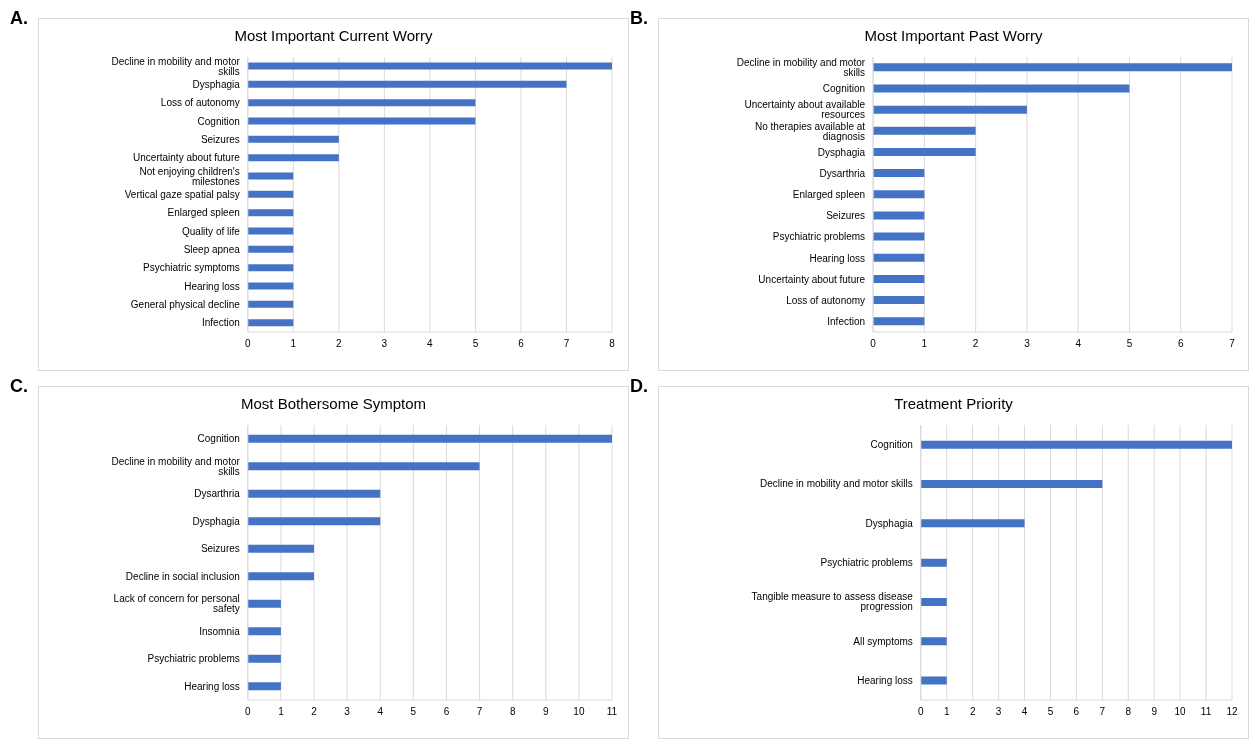  What do you see at coordinates (203, 213) in the screenshot?
I see `y-tick-label: Enlarged spleen` at bounding box center [203, 213].